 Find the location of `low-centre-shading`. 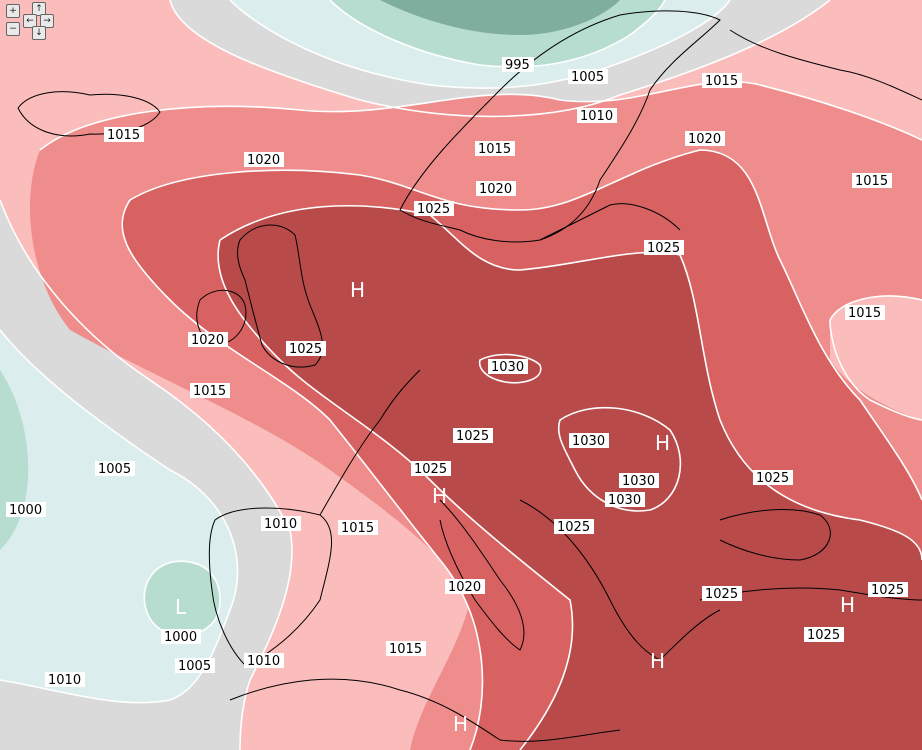

low-centre-shading is located at coordinates (182, 598).